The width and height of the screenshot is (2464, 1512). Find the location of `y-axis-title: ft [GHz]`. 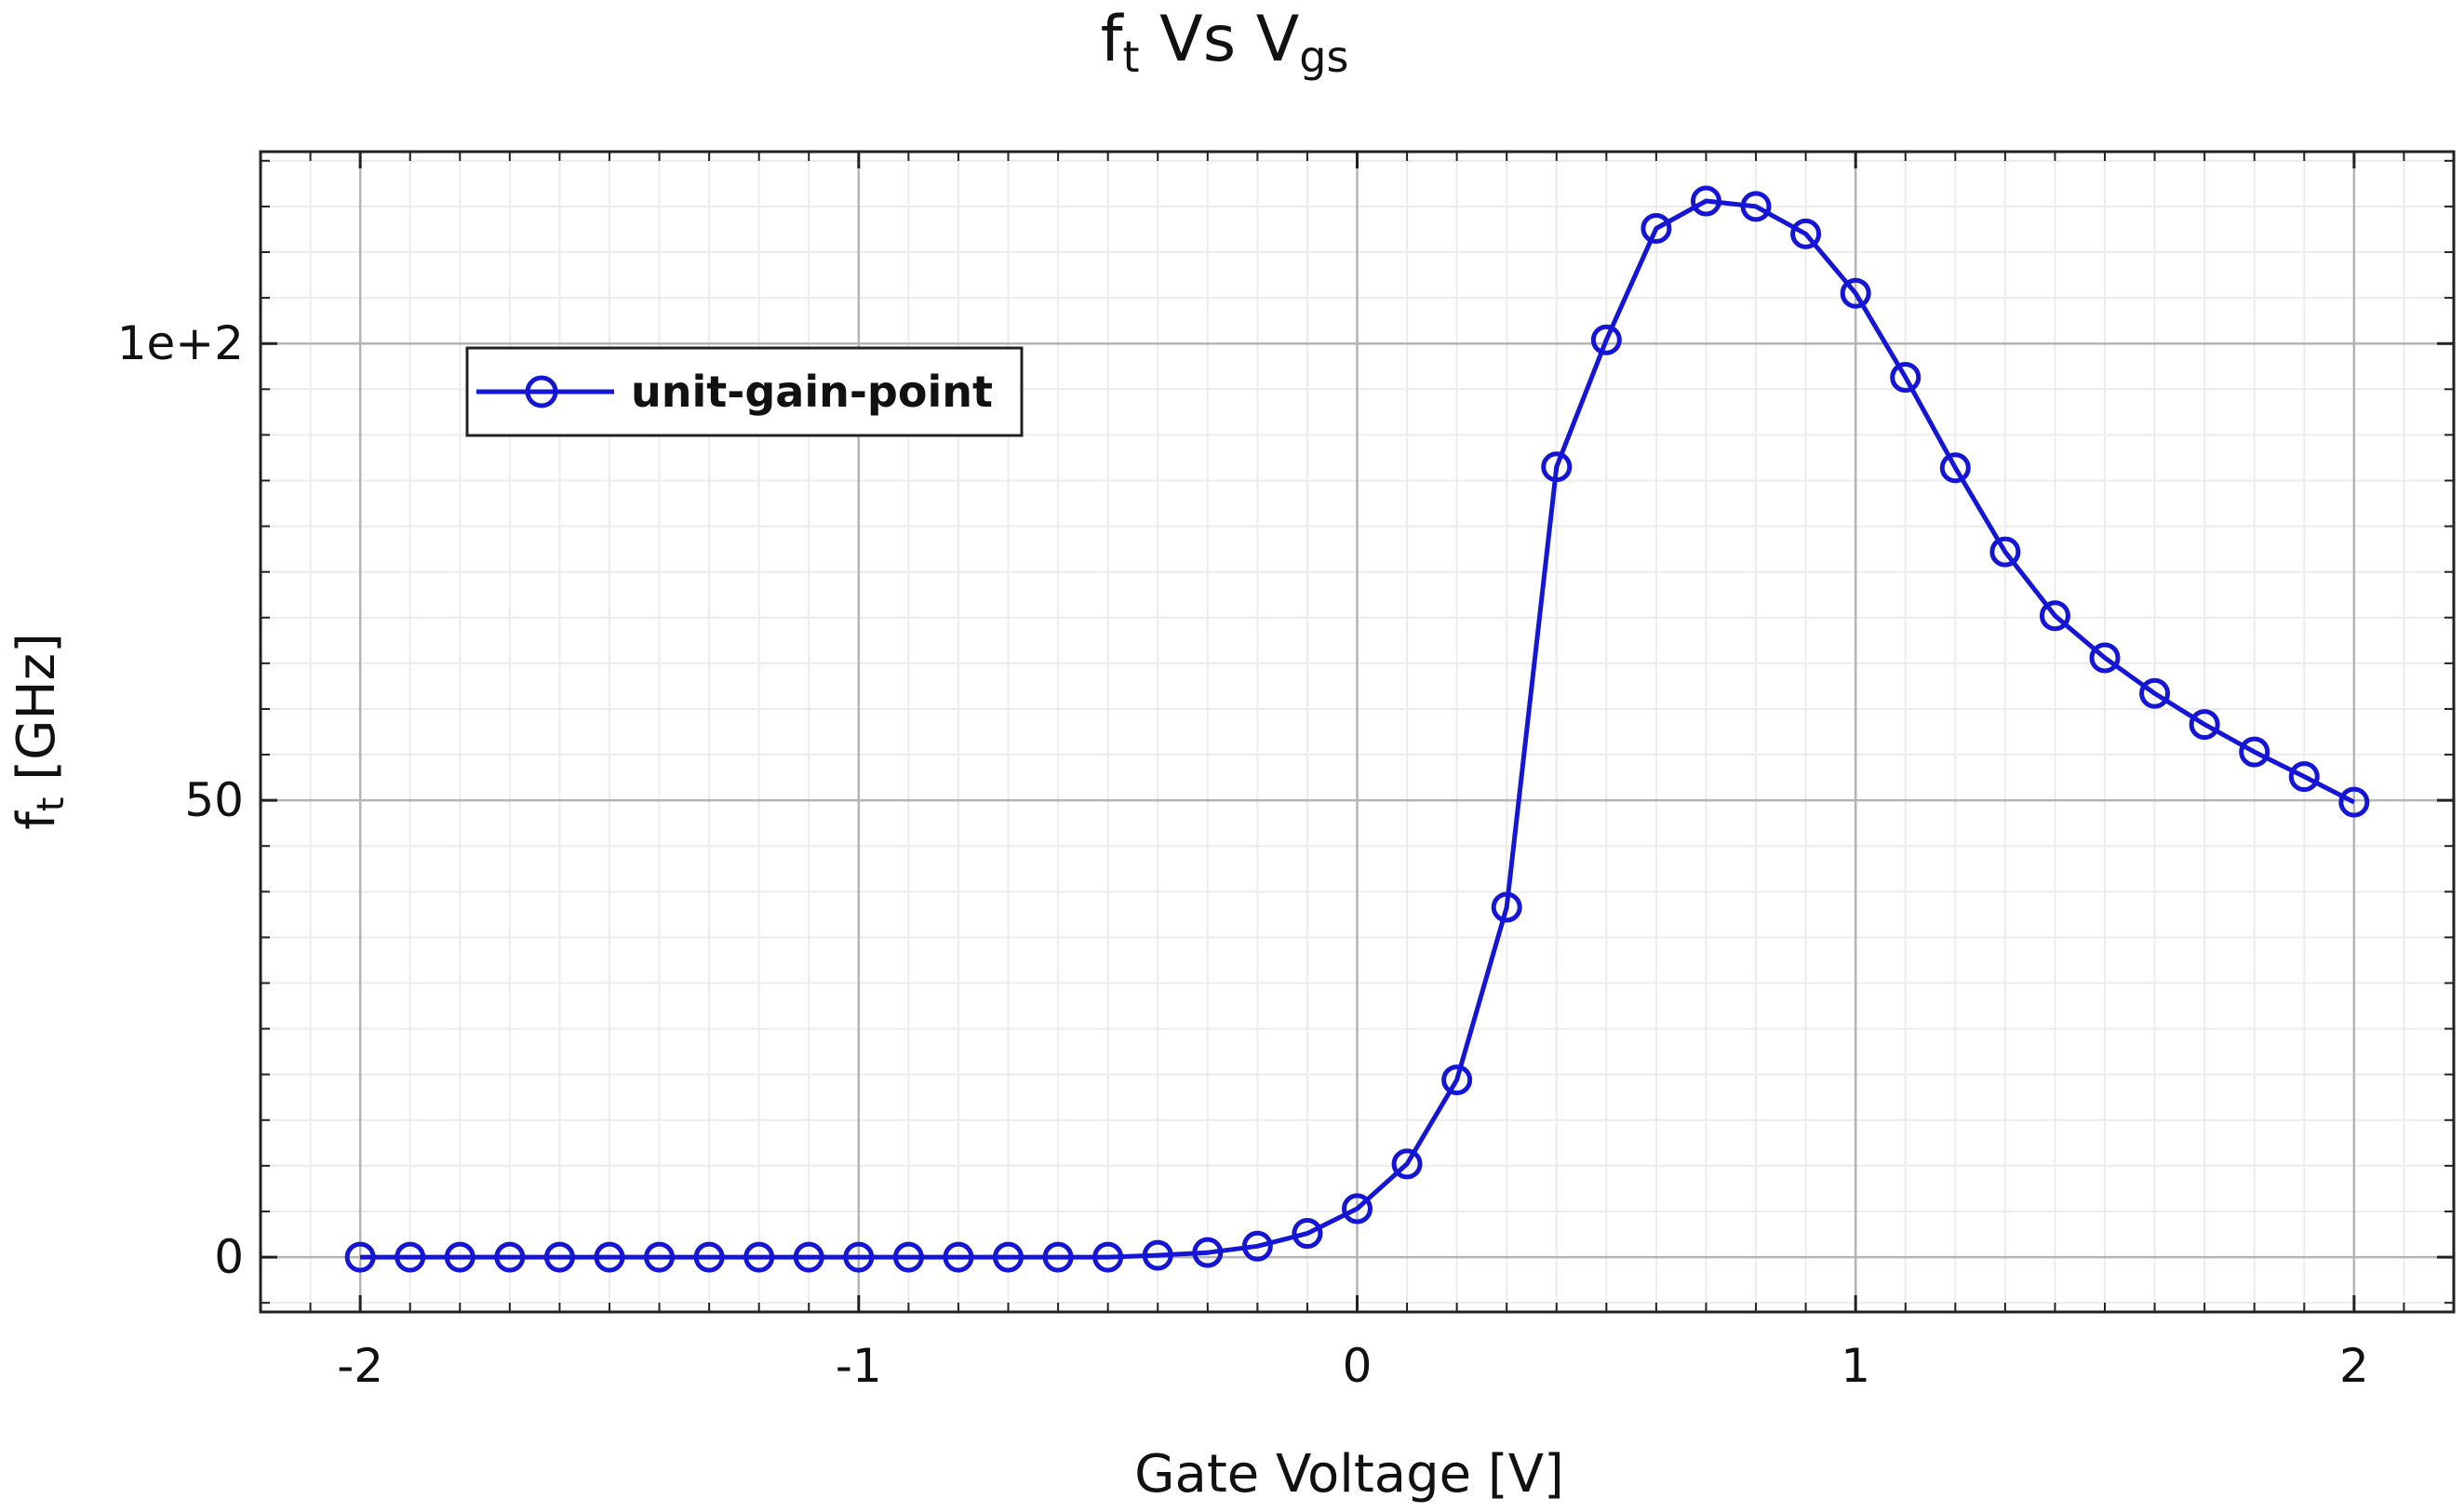

y-axis-title: ft [GHz] is located at coordinates (40, 731).